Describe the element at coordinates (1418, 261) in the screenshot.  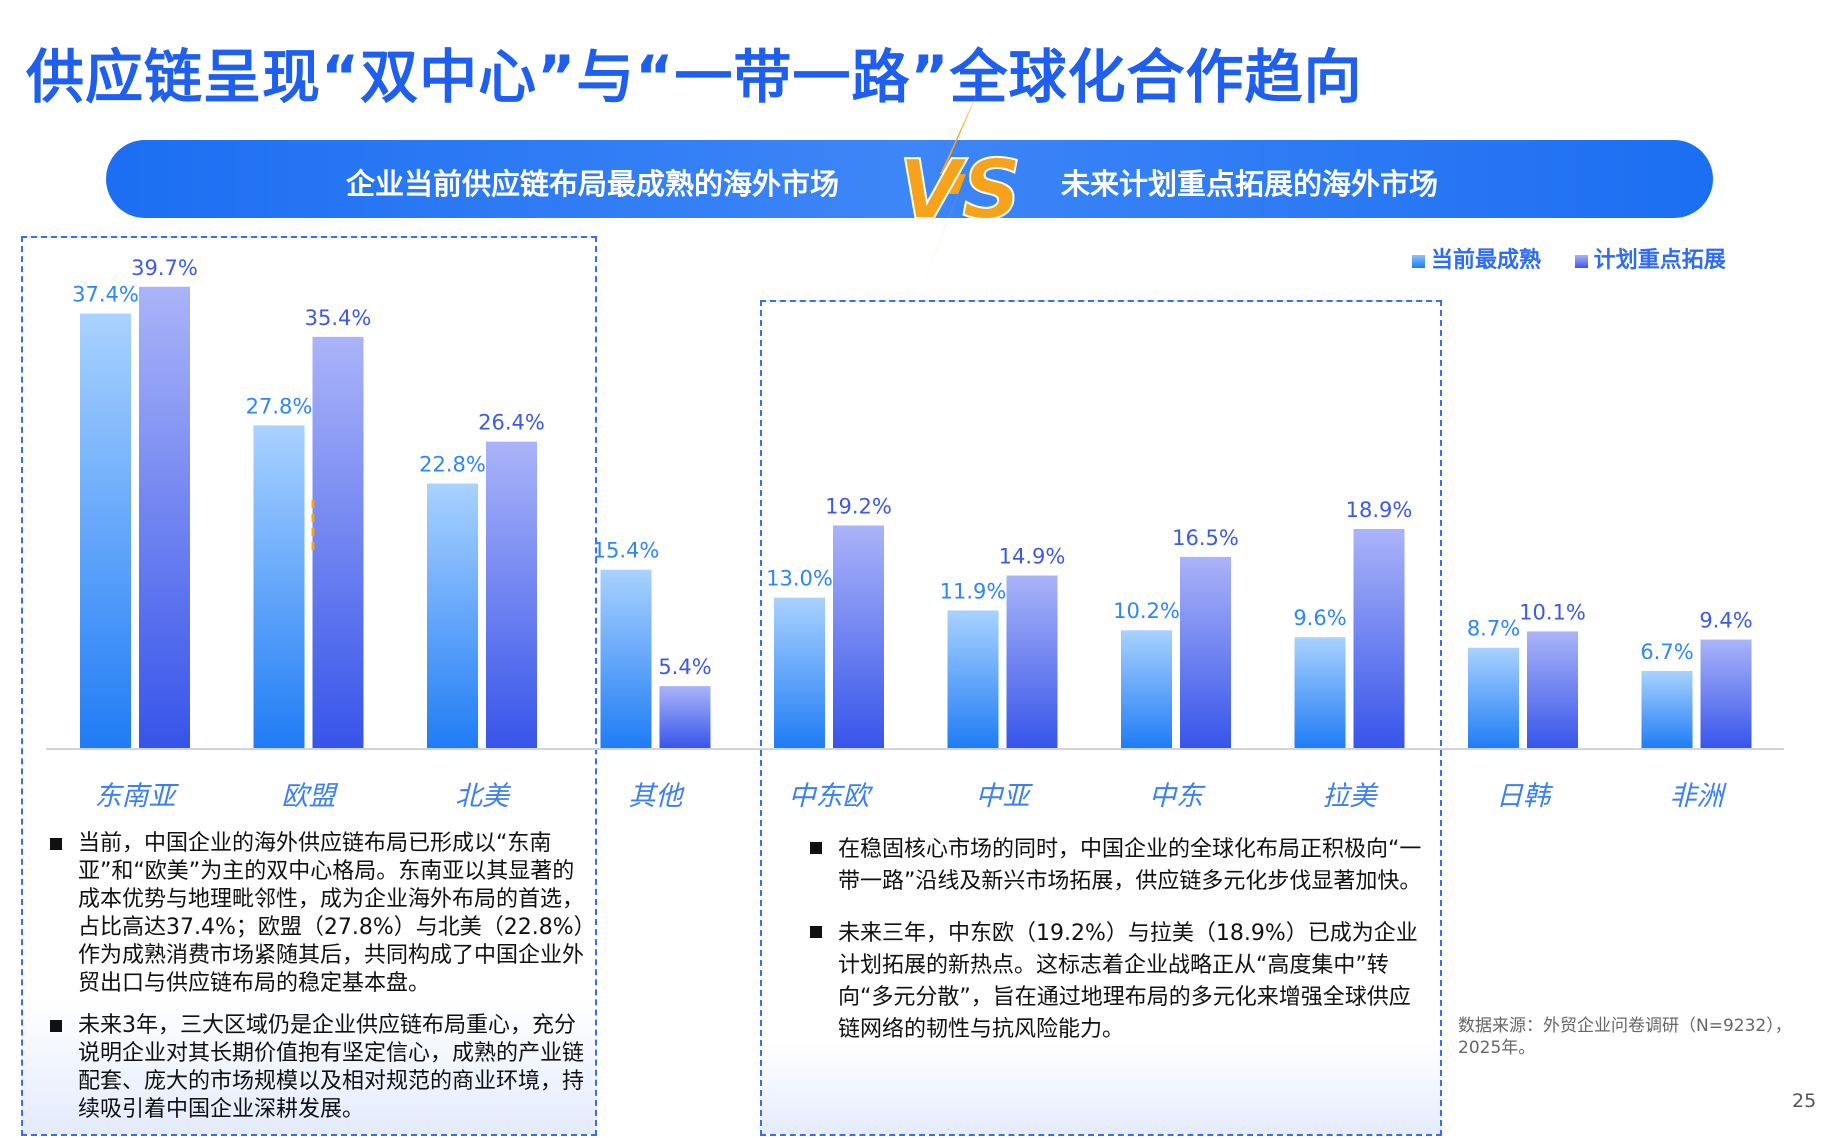
I see `legend-swatch-current` at that location.